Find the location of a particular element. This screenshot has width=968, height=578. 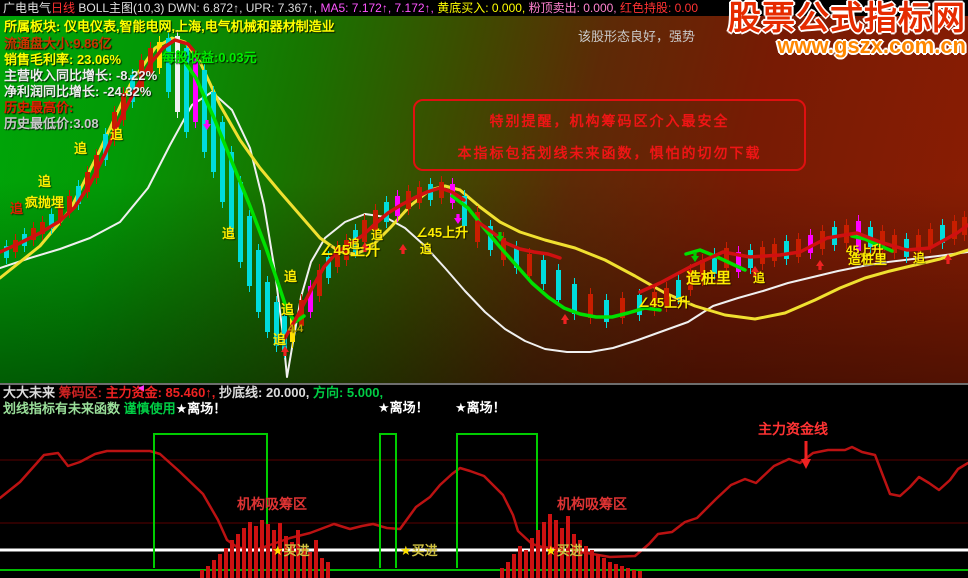

chart-annotation: ∠45上升 is located at coordinates (350, 250).